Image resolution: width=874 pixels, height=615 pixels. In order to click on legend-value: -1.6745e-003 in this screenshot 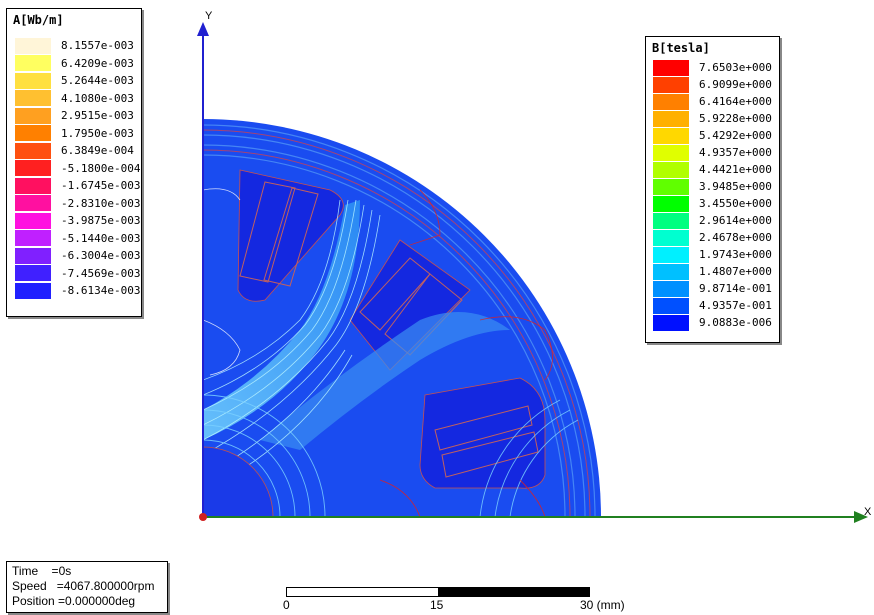, I will do `click(101, 185)`.